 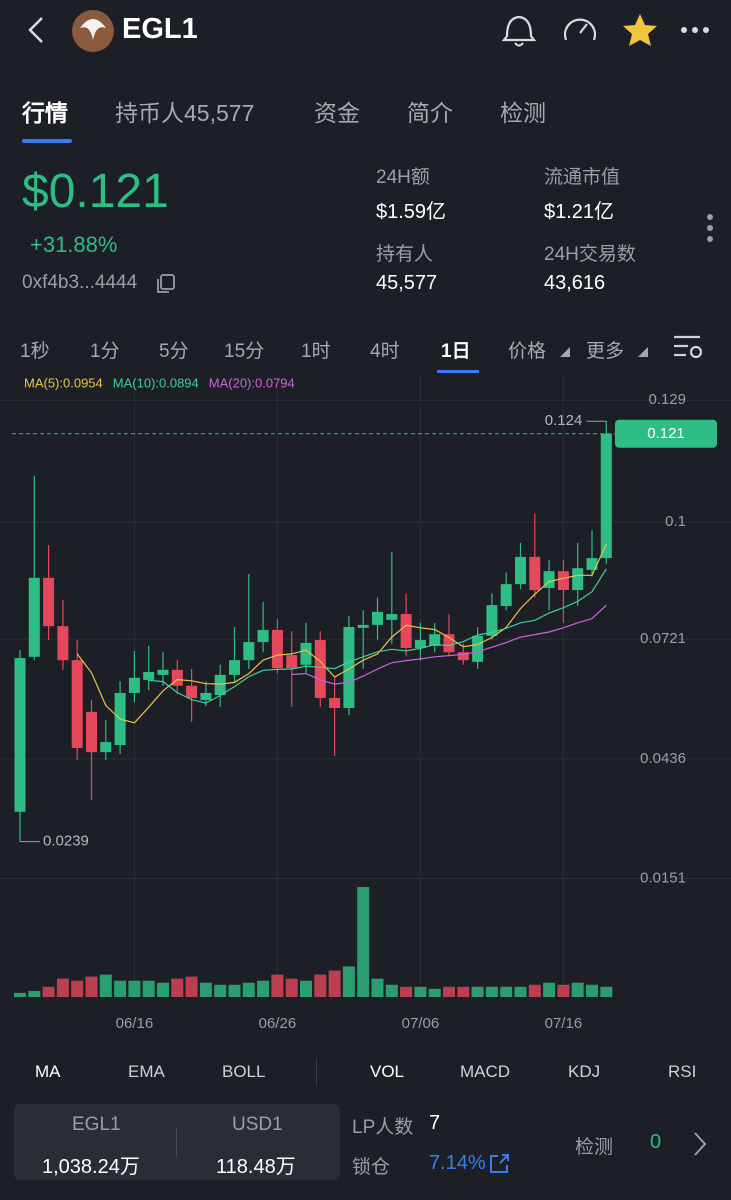 I want to click on stat-value: $1.21亿, so click(x=579, y=212).